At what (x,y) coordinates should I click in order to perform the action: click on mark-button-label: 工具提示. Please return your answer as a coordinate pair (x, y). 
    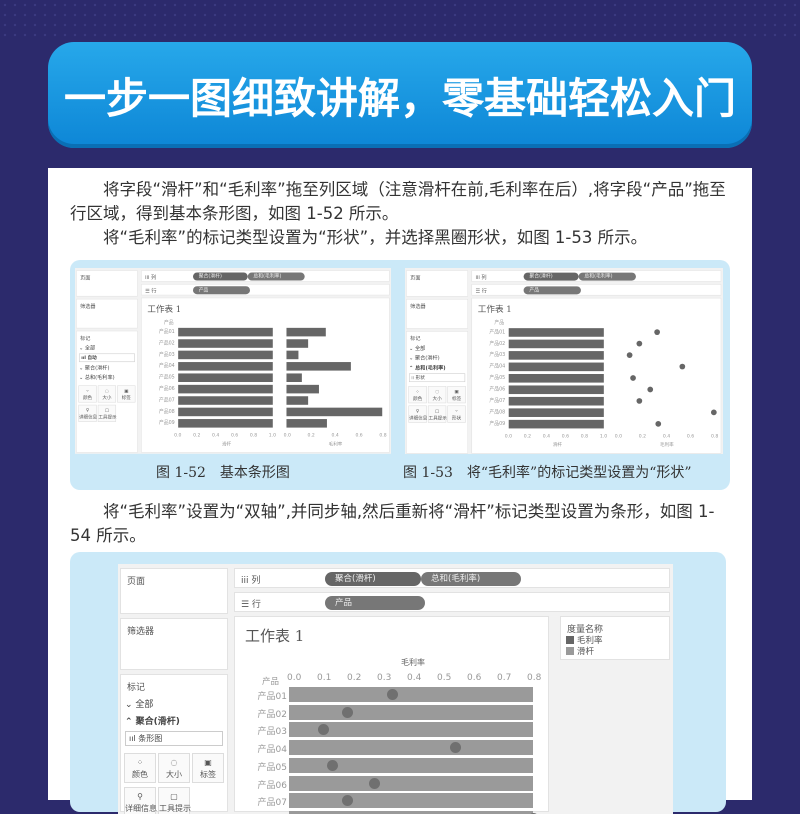
    Looking at the image, I should click on (175, 808).